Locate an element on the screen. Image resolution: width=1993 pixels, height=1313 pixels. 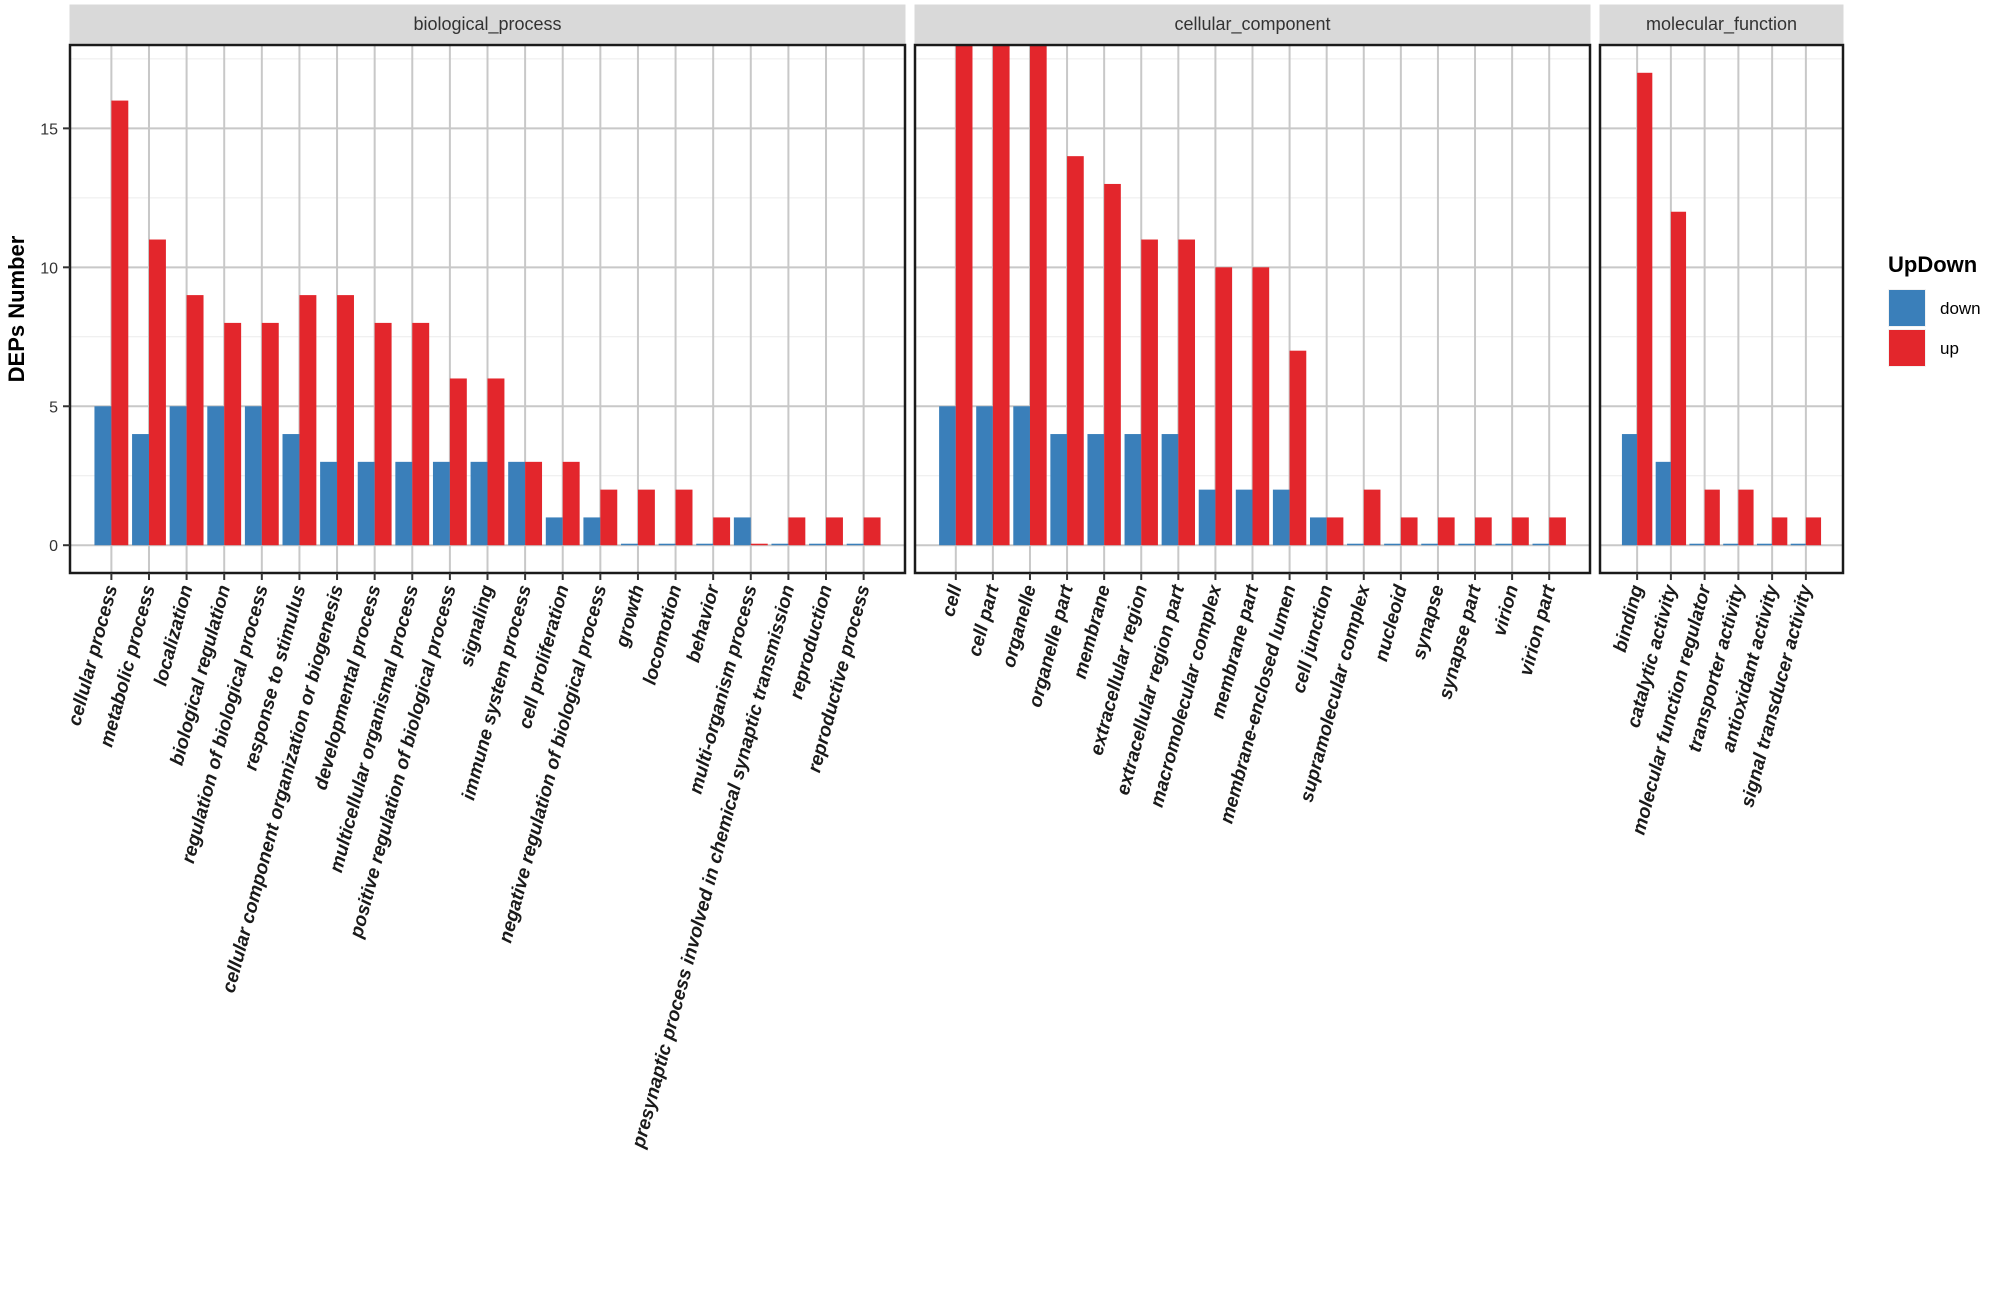
bar-down-immune system process is located at coordinates (517, 503).